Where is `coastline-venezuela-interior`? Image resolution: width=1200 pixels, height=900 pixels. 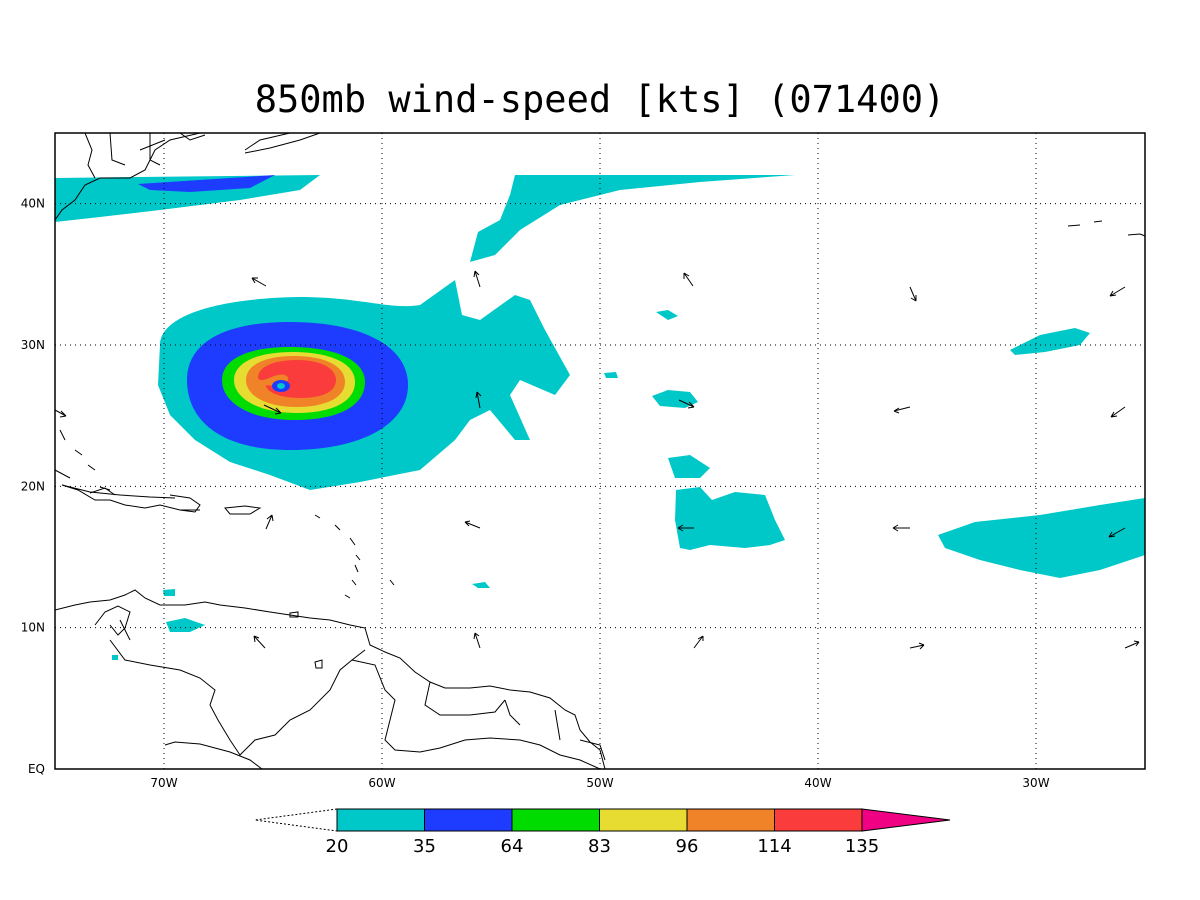
coastline-venezuela-interior is located at coordinates (112, 623).